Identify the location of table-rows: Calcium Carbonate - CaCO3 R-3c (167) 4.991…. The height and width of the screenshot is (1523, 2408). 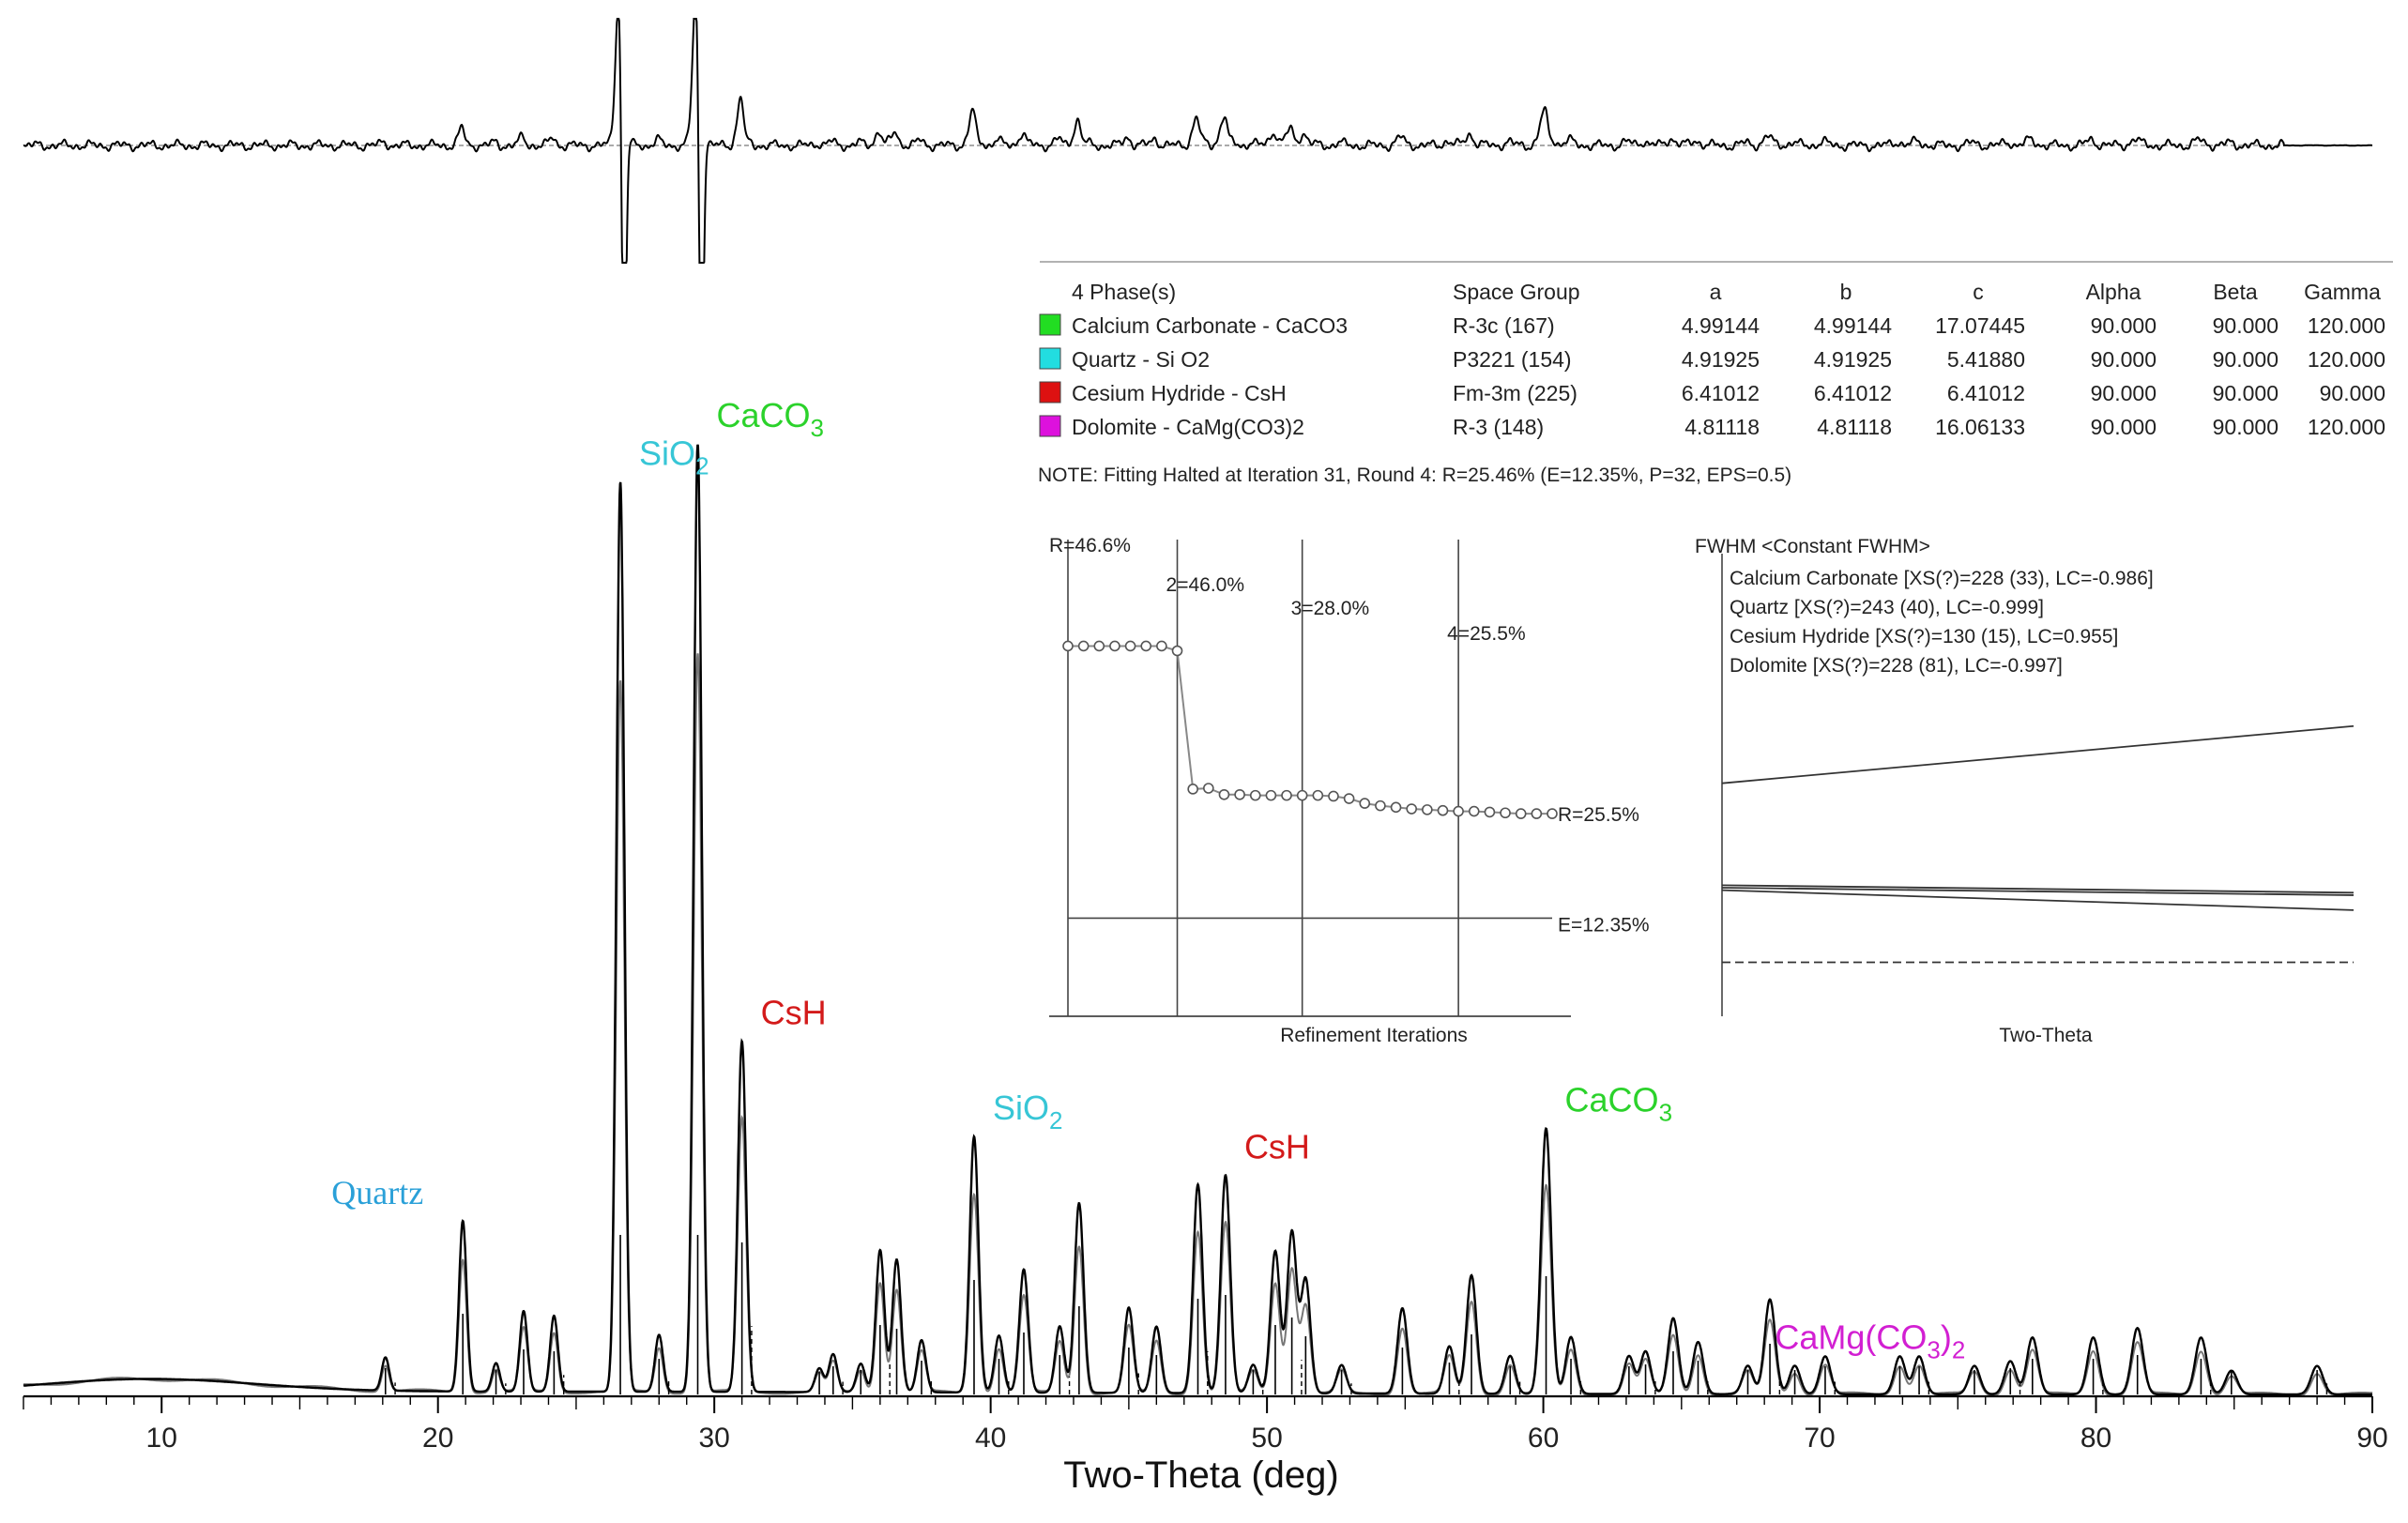
(1712, 376).